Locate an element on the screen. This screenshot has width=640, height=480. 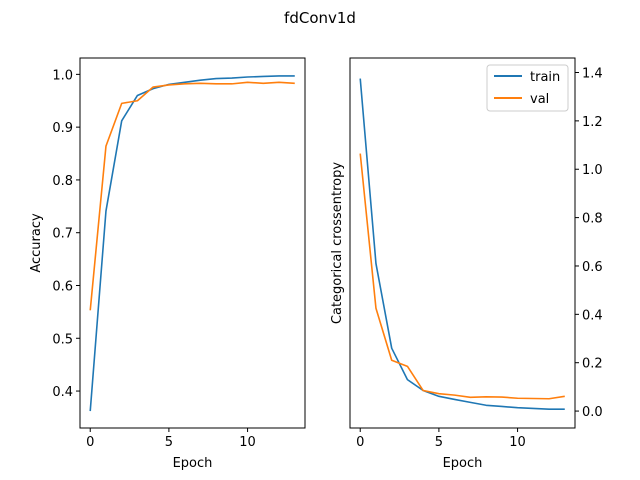
crossentropy-x-axis-label: Epoch is located at coordinates (463, 463).